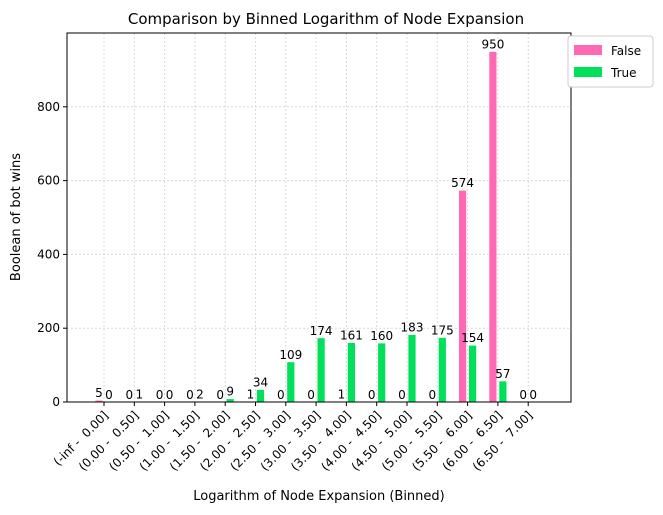 This screenshot has width=663, height=515. I want to click on data-label-true: 175, so click(442, 330).